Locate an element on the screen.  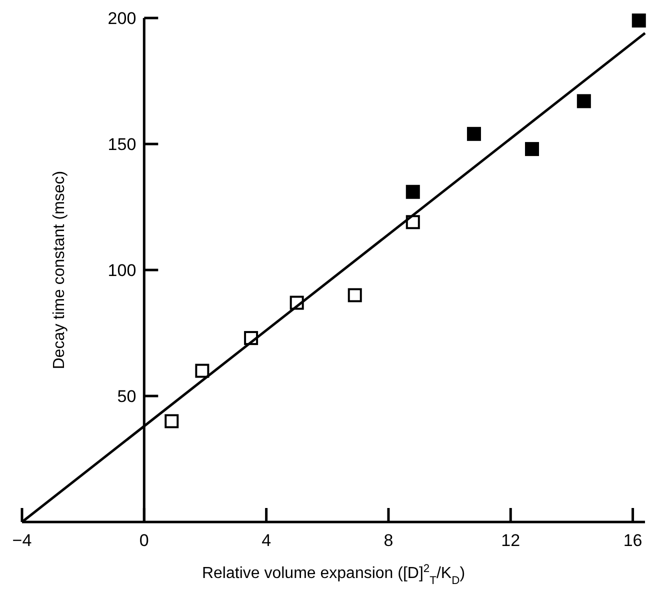
x-tick-label: 12 is located at coordinates (510, 540).